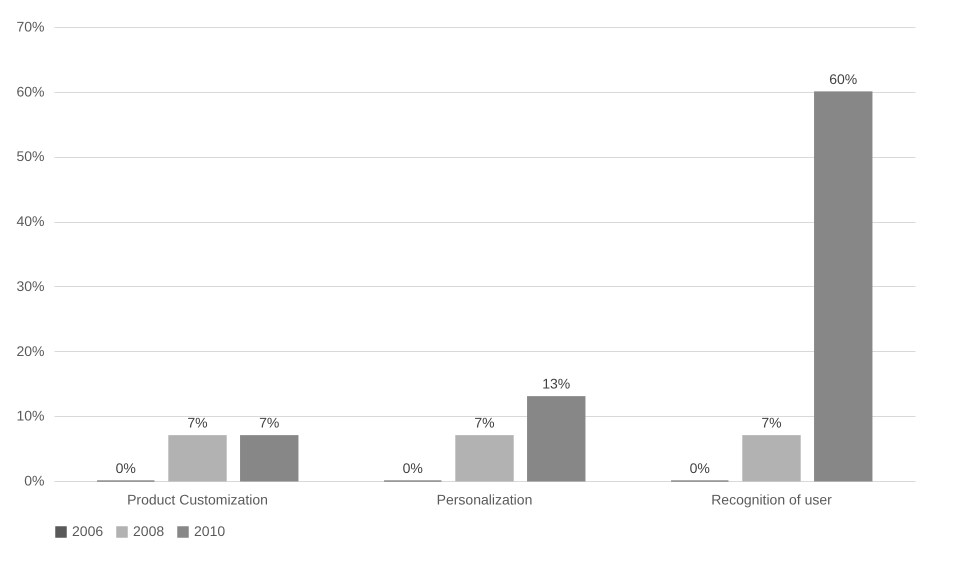 The image size is (958, 583). What do you see at coordinates (197, 500) in the screenshot?
I see `x-tick-label: Product Customization` at bounding box center [197, 500].